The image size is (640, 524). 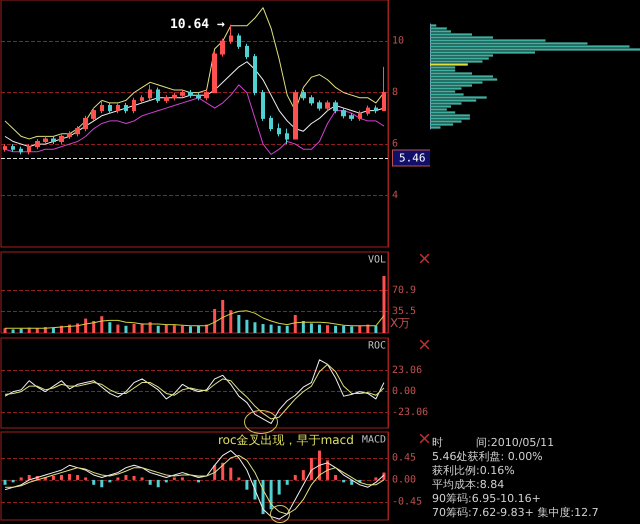 I want to click on chart-title: VOL, so click(x=377, y=260).